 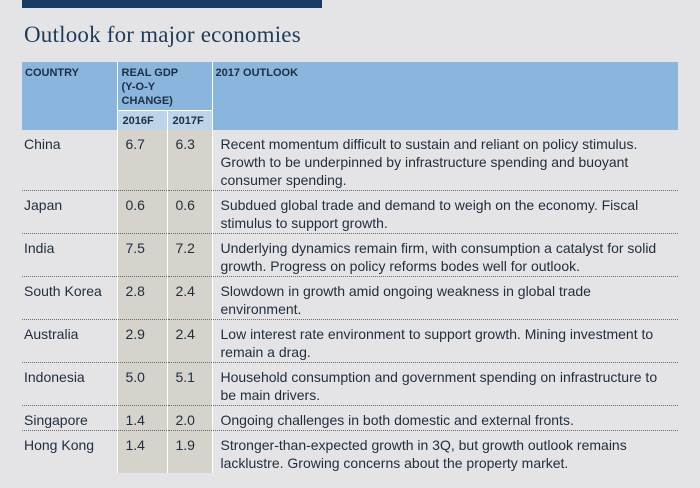 What do you see at coordinates (189, 160) in the screenshot?
I see `gdp-2017-cell: 6.3` at bounding box center [189, 160].